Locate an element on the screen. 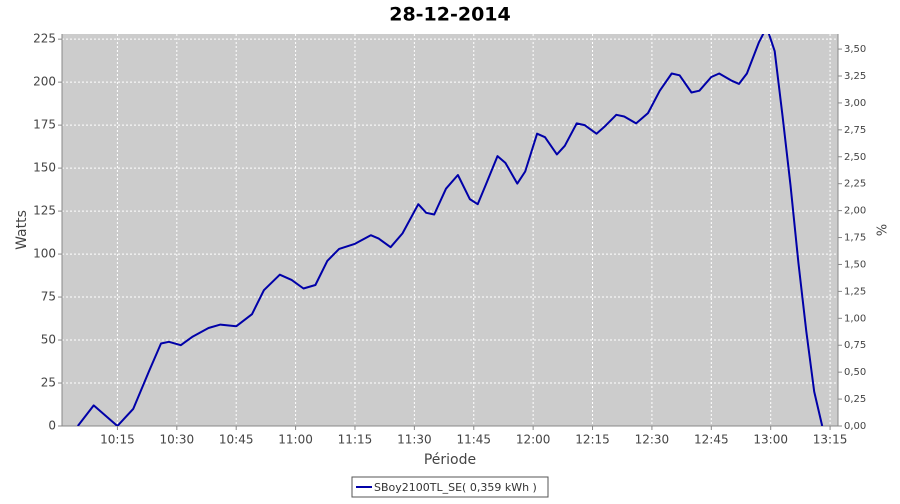 This screenshot has width=900, height=504. y2-tick-label: 2,00 is located at coordinates (855, 211).